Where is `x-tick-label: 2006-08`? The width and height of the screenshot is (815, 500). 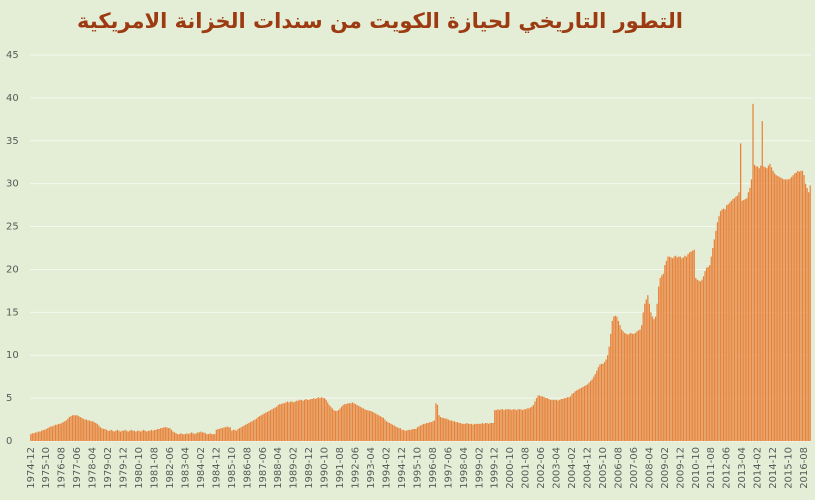 x-tick-label: 2006-08 is located at coordinates (618, 468).